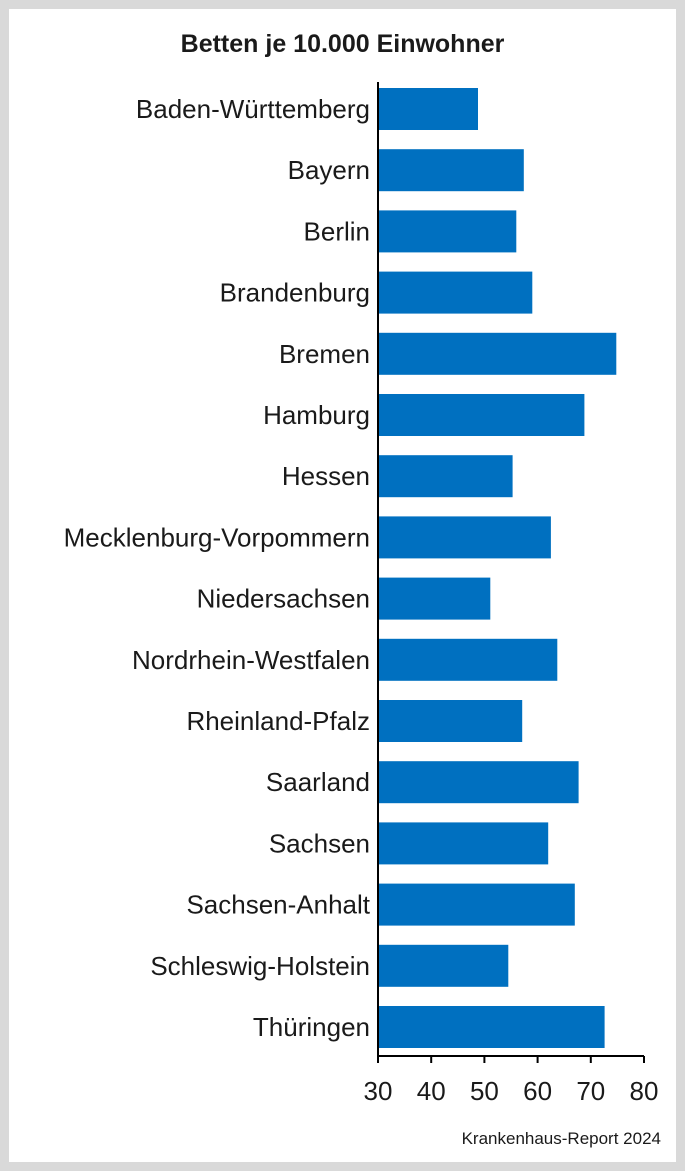  What do you see at coordinates (537, 1091) in the screenshot?
I see `x-tick-label: 60` at bounding box center [537, 1091].